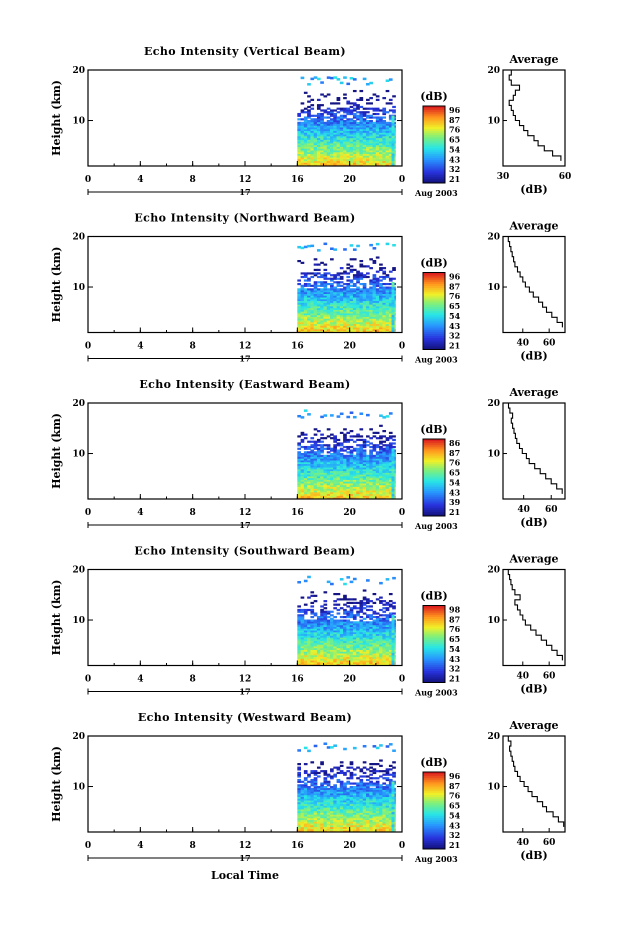  What do you see at coordinates (533, 392) in the screenshot?
I see `average-title: Average` at bounding box center [533, 392].